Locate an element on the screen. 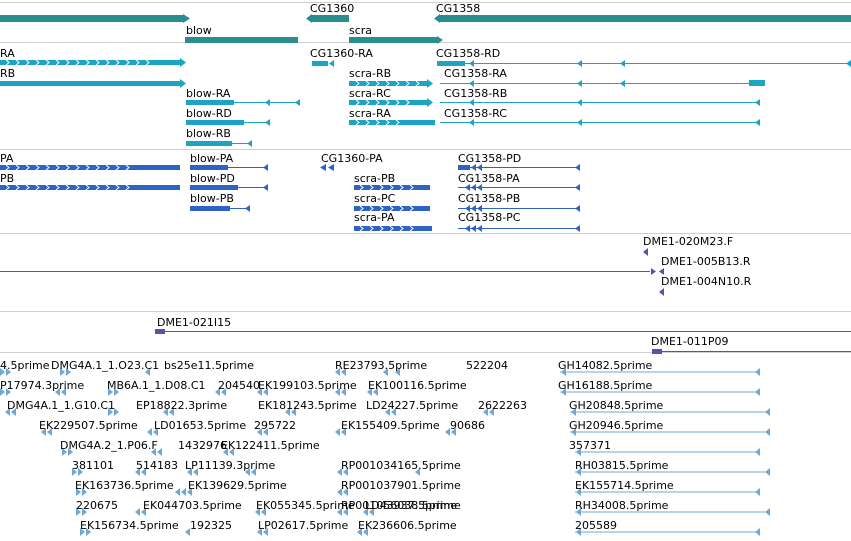  protein-label: blow-PA is located at coordinates (212, 158).